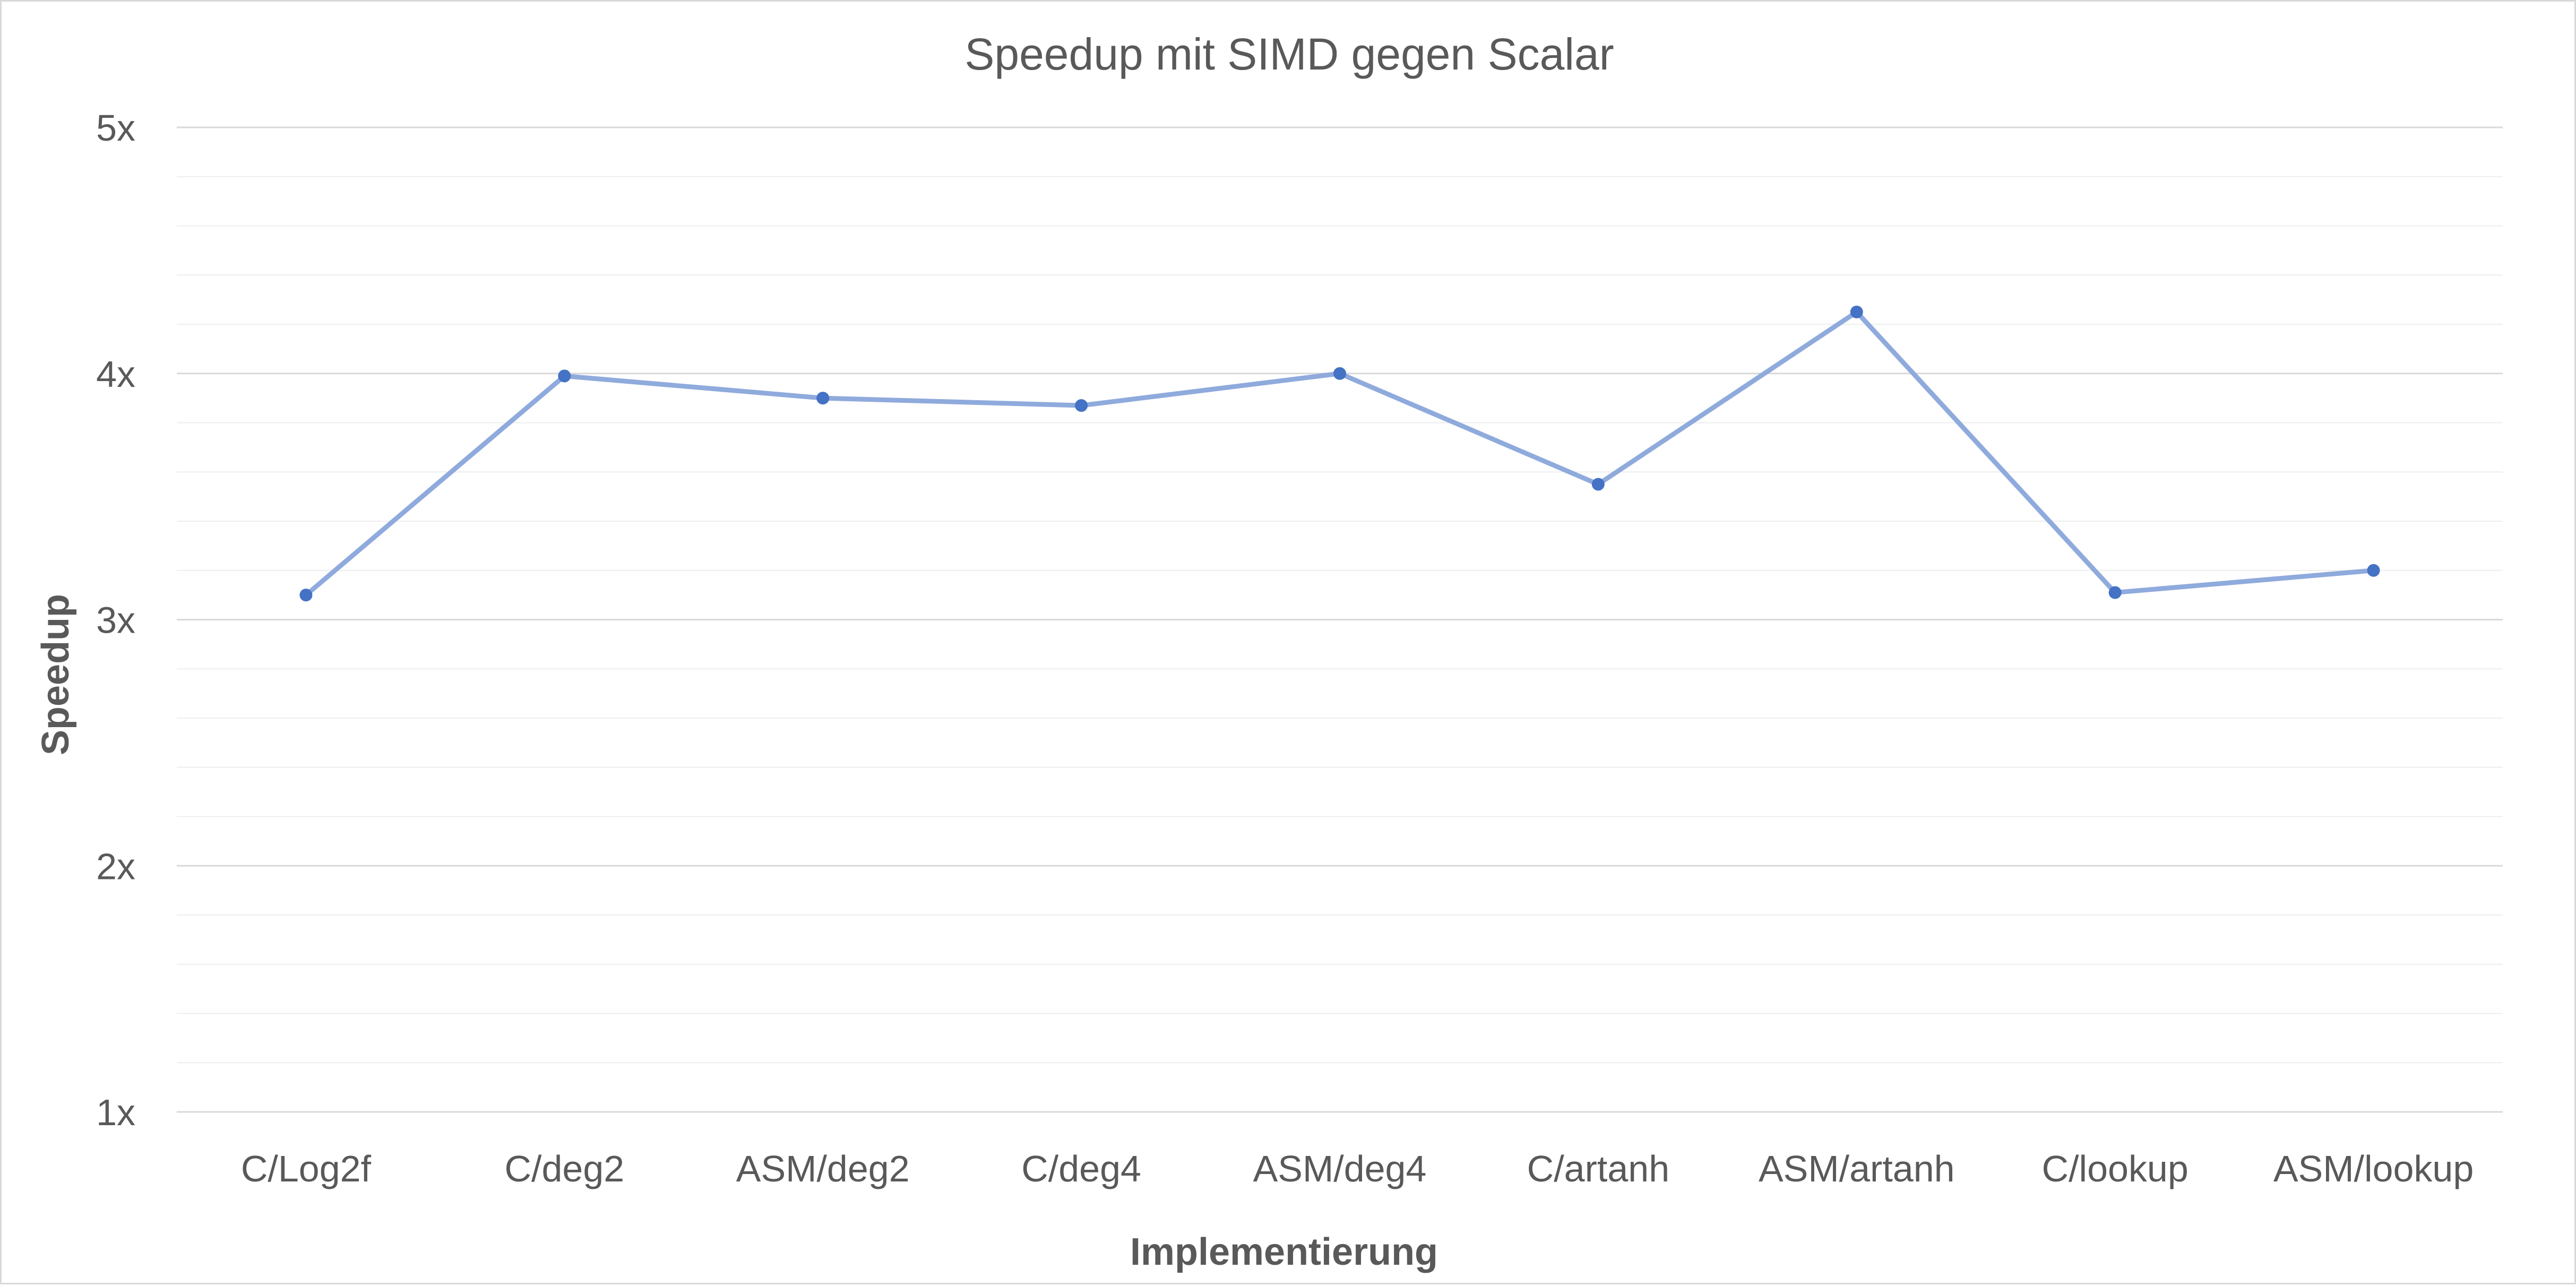  What do you see at coordinates (2373, 1168) in the screenshot?
I see `x-tick-label: ASM/lookup` at bounding box center [2373, 1168].